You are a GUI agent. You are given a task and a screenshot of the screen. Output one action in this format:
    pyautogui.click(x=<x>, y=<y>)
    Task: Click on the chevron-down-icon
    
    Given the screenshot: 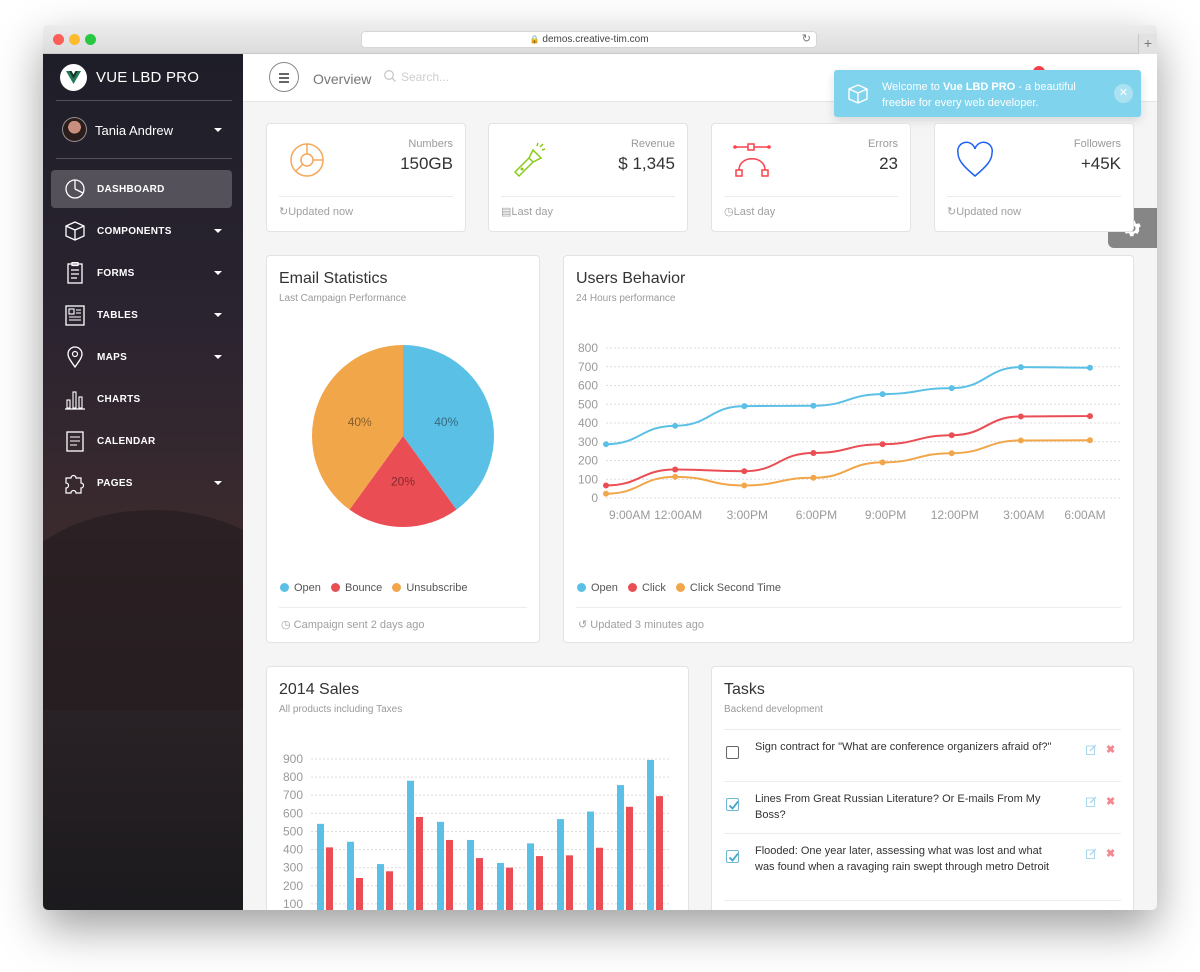 What is the action you would take?
    pyautogui.click(x=218, y=483)
    